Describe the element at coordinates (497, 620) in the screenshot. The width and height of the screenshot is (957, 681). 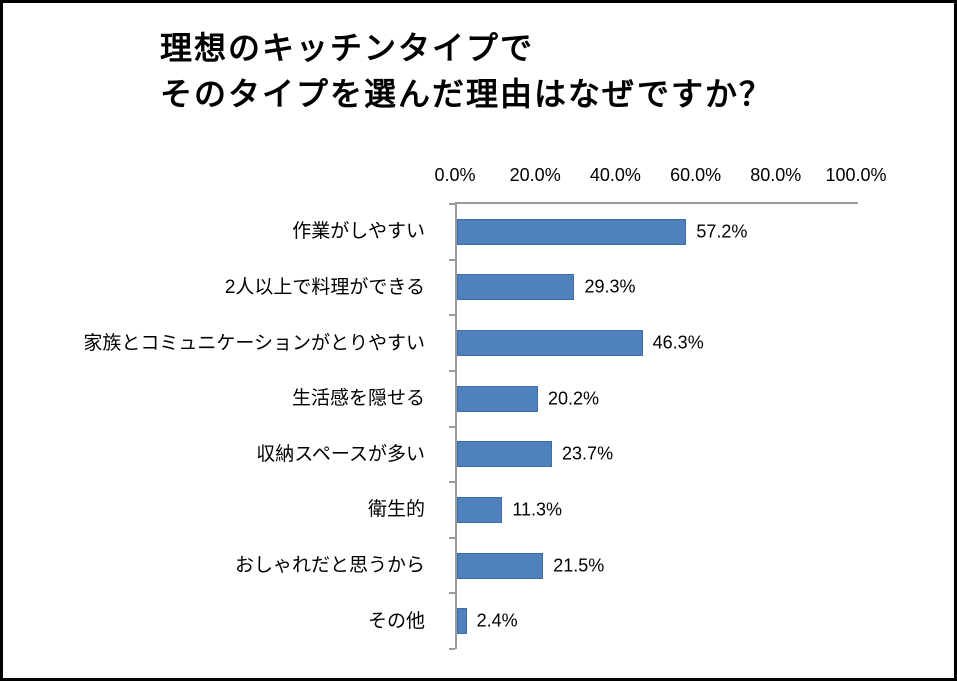
I see `value-label: 2.4%` at that location.